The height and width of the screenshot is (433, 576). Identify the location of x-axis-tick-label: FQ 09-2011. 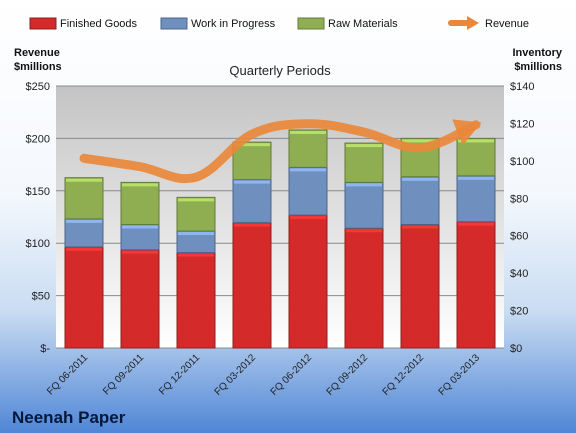
(123, 374).